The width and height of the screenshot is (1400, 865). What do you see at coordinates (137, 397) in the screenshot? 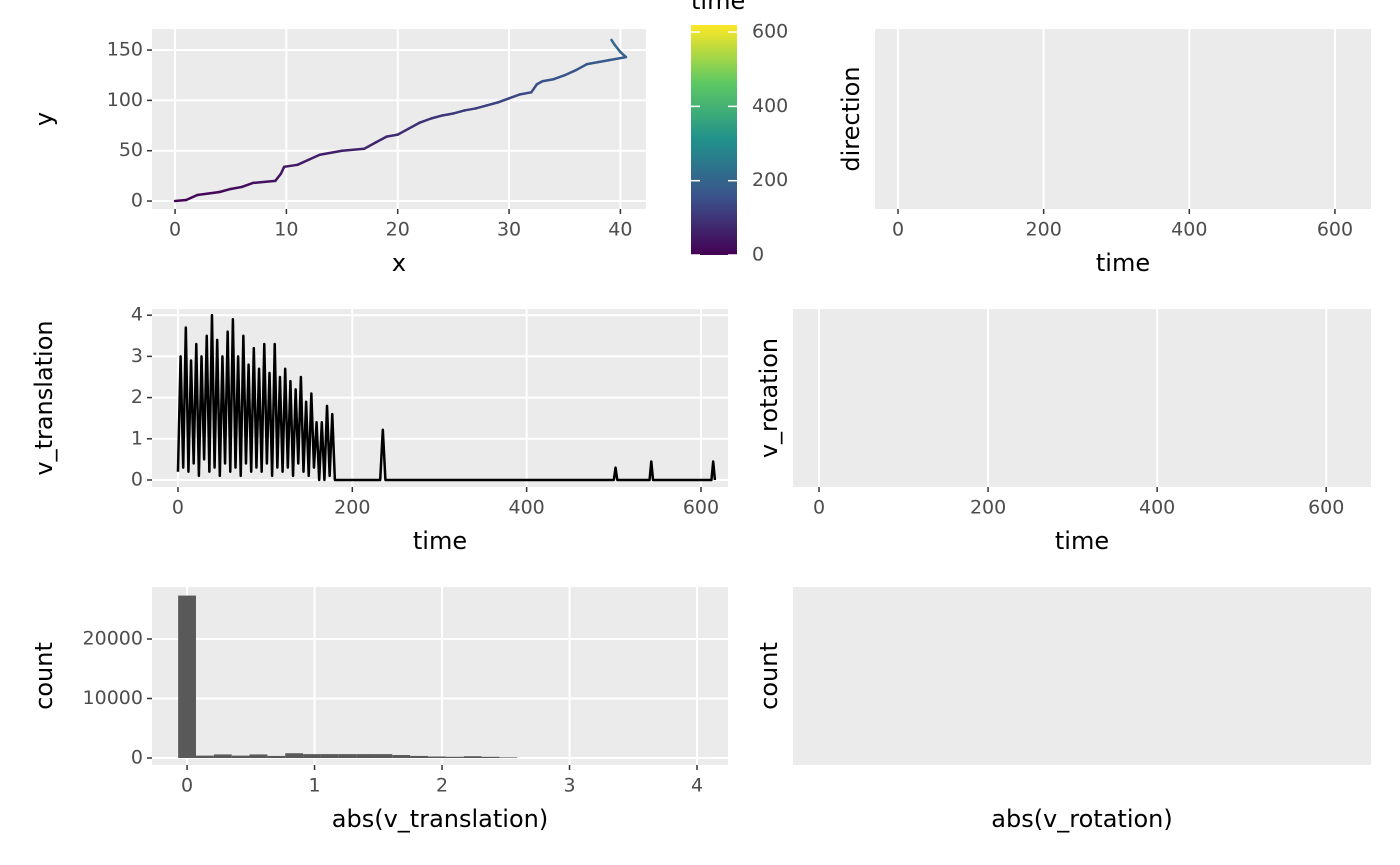
I see `y-tick-label: 2` at bounding box center [137, 397].